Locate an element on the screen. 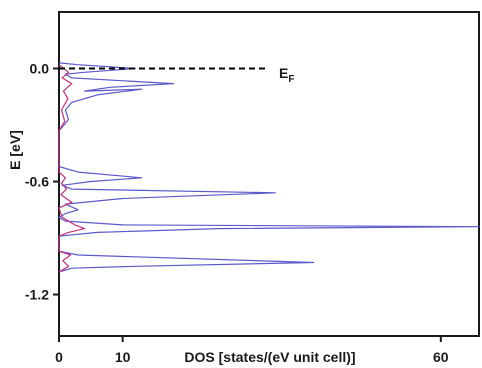 The height and width of the screenshot is (368, 482). x-tick-label: 0 is located at coordinates (59, 357).